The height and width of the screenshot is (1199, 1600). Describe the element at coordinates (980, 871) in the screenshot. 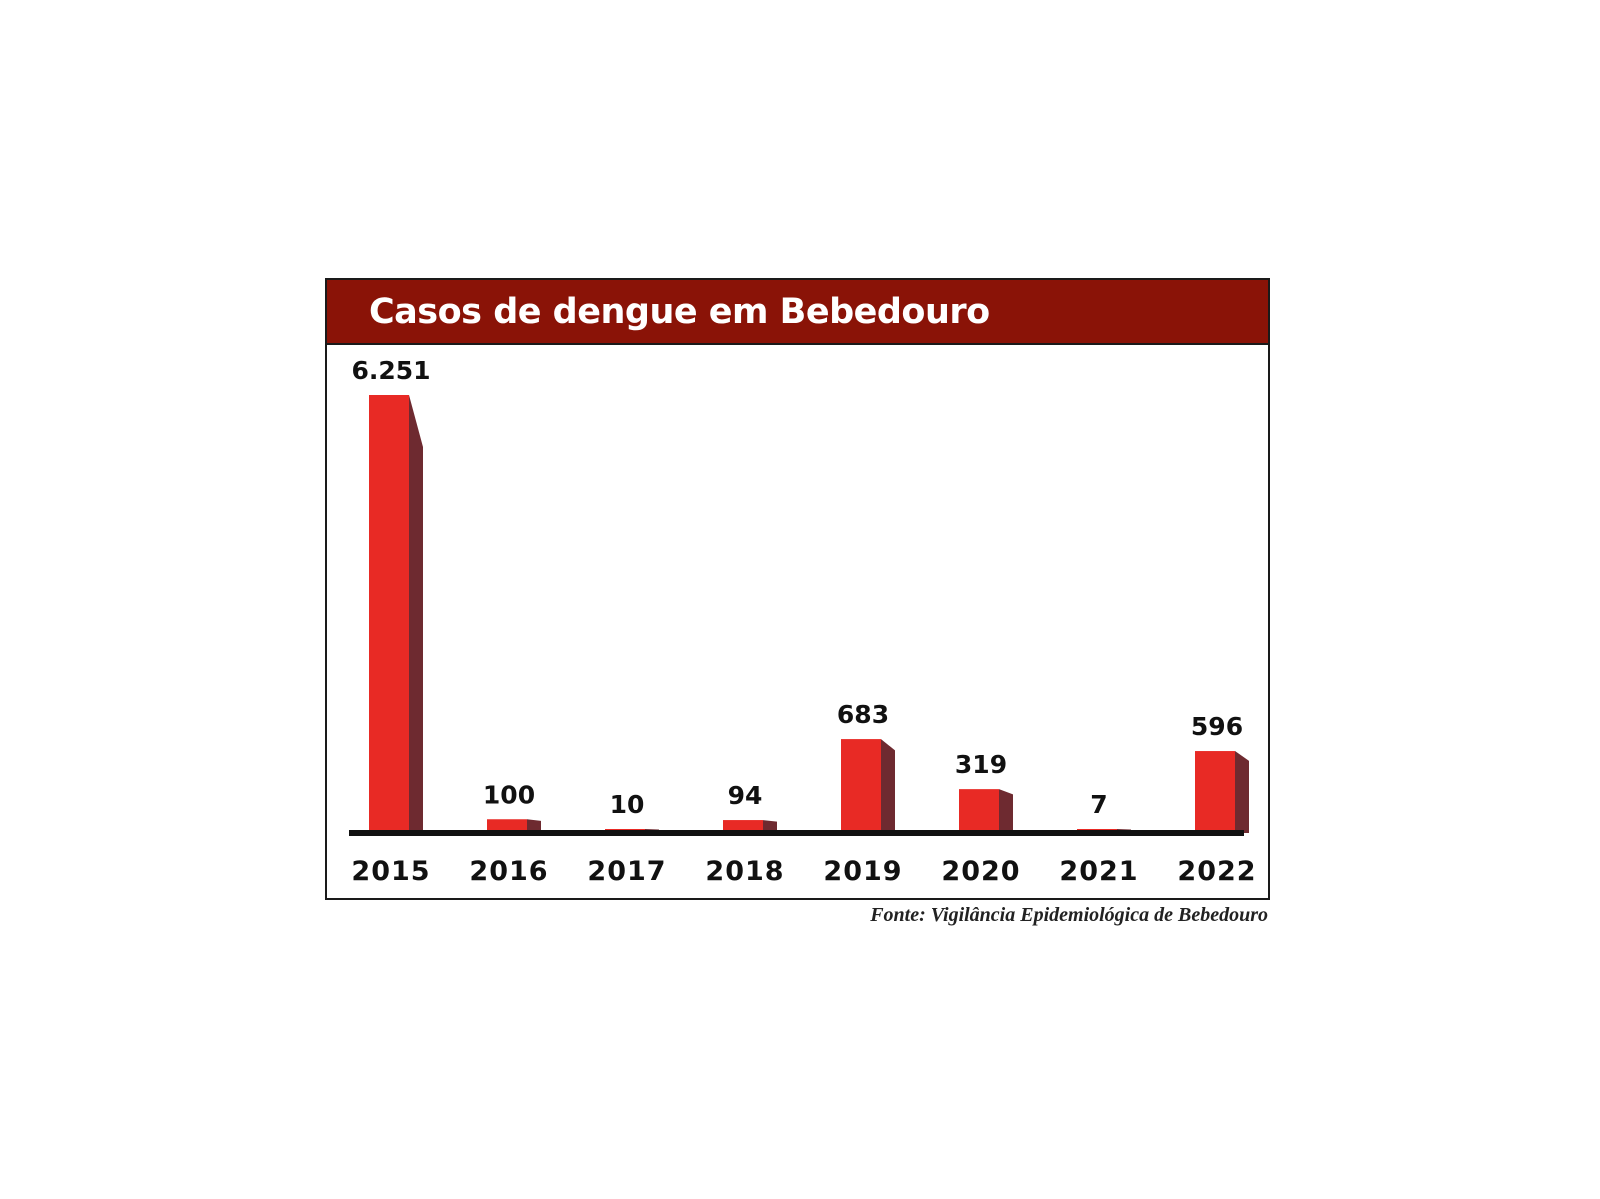

I see `category-label-2020: 2020` at that location.